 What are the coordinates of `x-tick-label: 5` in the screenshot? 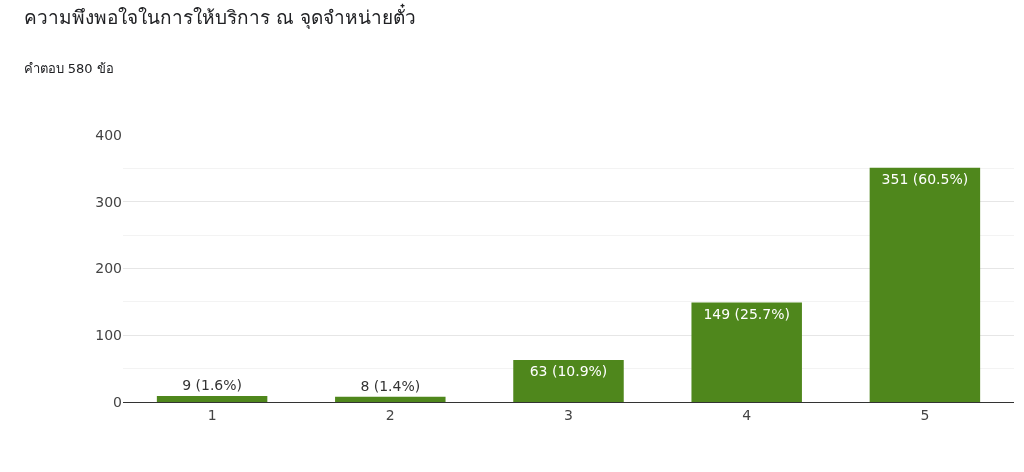 It's located at (925, 414).